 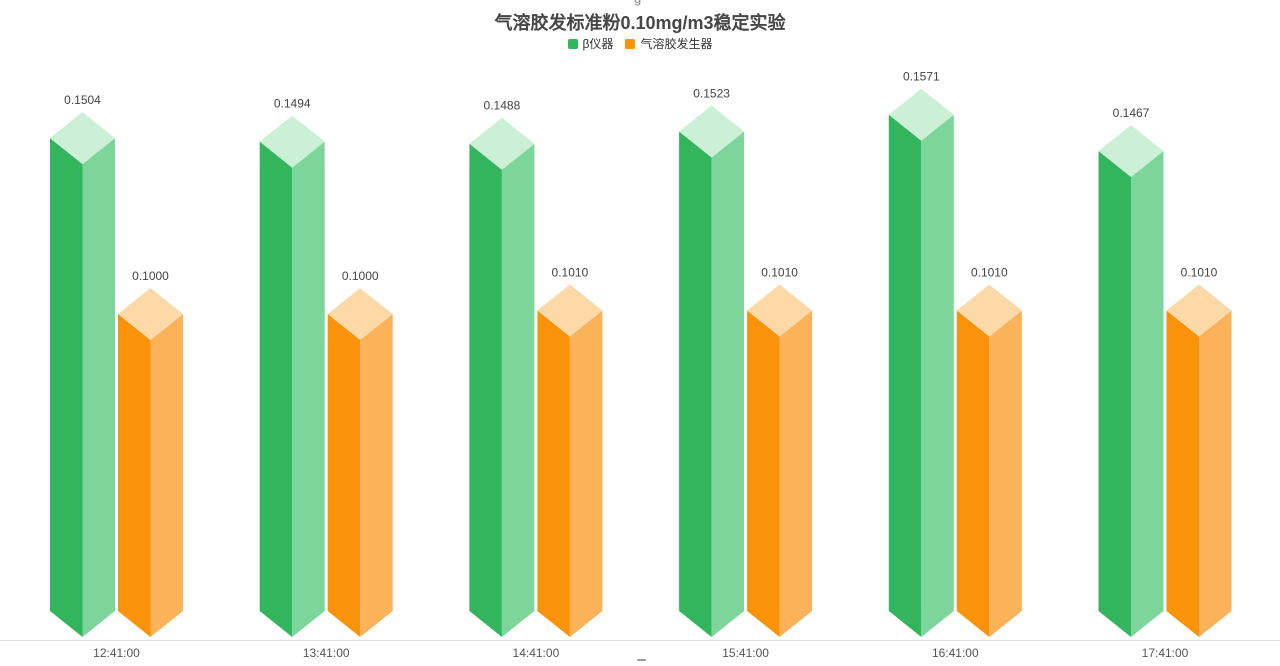 I want to click on legend-swatch-orange, so click(x=630, y=44).